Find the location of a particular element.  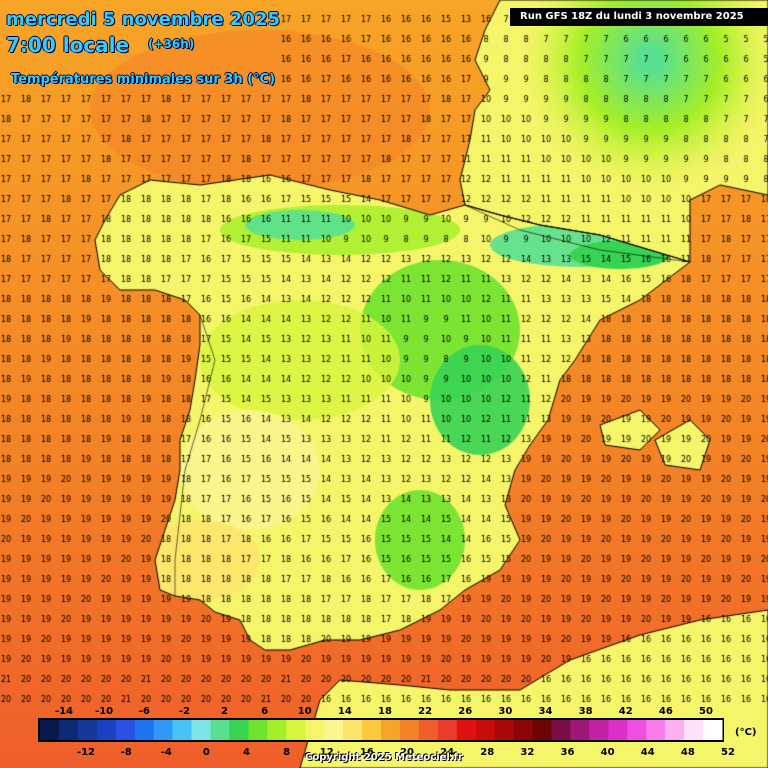

copyright-text: Copyright 2025 Meteociel.fr is located at coordinates (384, 757).